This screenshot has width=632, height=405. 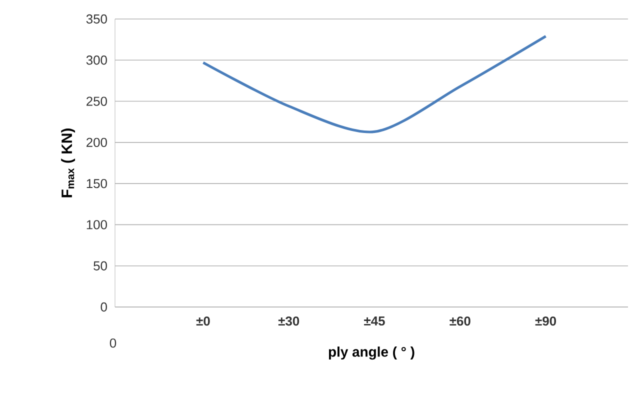 What do you see at coordinates (68, 163) in the screenshot?
I see `y-axis-title: F$_{max}$ ( KN)` at bounding box center [68, 163].